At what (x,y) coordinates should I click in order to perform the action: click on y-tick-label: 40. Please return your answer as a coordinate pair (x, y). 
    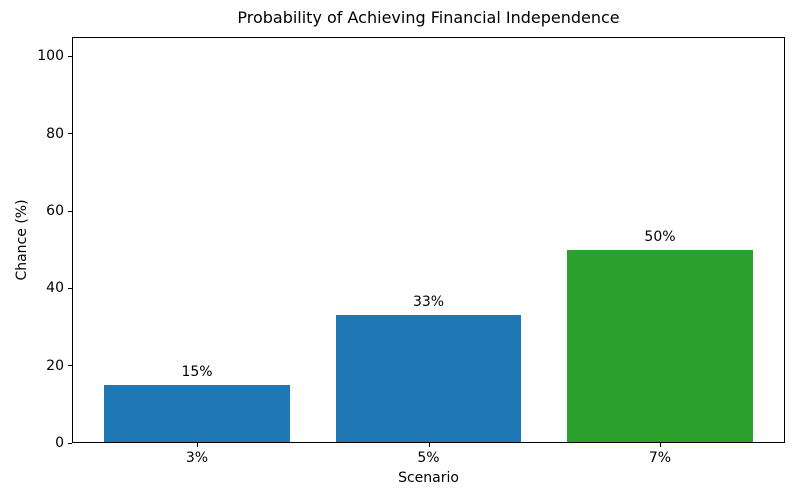
    Looking at the image, I should click on (55, 288).